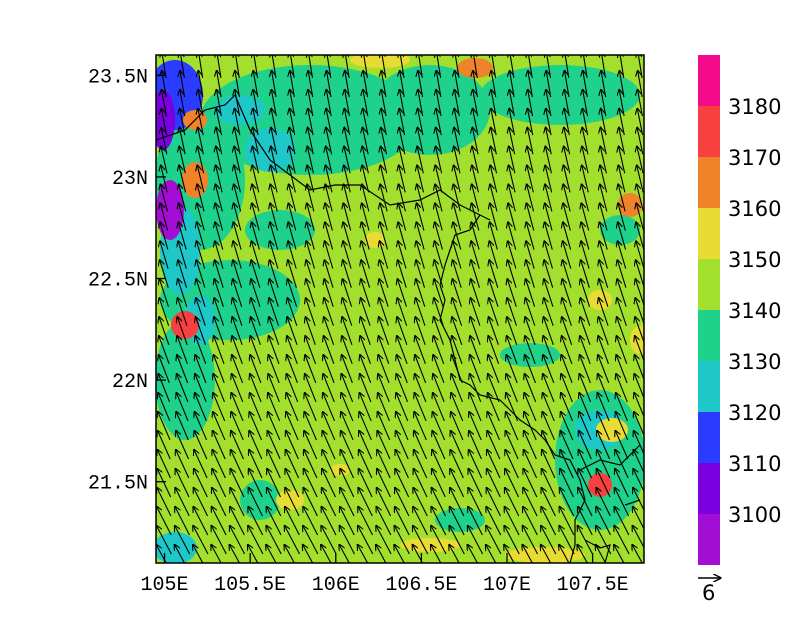 The image size is (800, 618). I want to click on y-tick-label: 23.5N, so click(118, 77).